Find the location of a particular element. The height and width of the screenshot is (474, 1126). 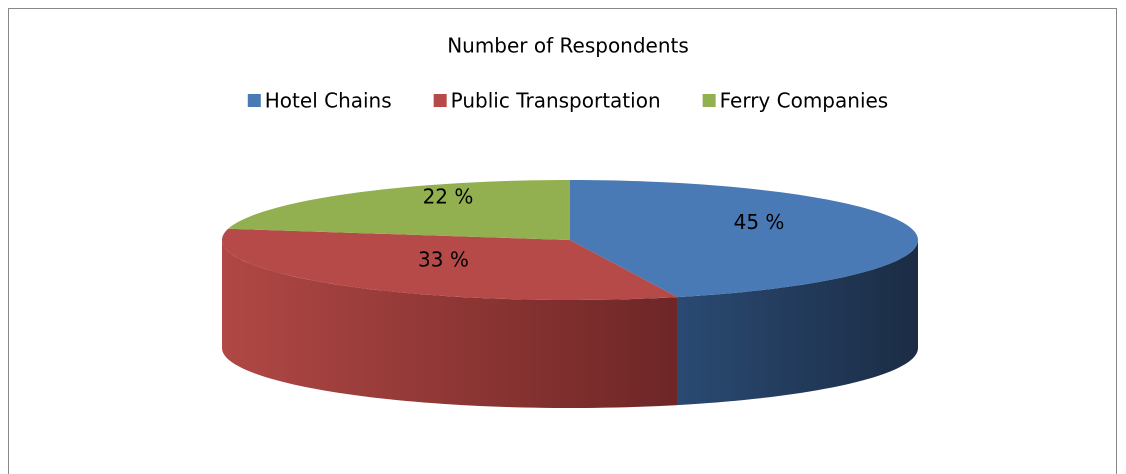

data-label: 45 % is located at coordinates (759, 222).